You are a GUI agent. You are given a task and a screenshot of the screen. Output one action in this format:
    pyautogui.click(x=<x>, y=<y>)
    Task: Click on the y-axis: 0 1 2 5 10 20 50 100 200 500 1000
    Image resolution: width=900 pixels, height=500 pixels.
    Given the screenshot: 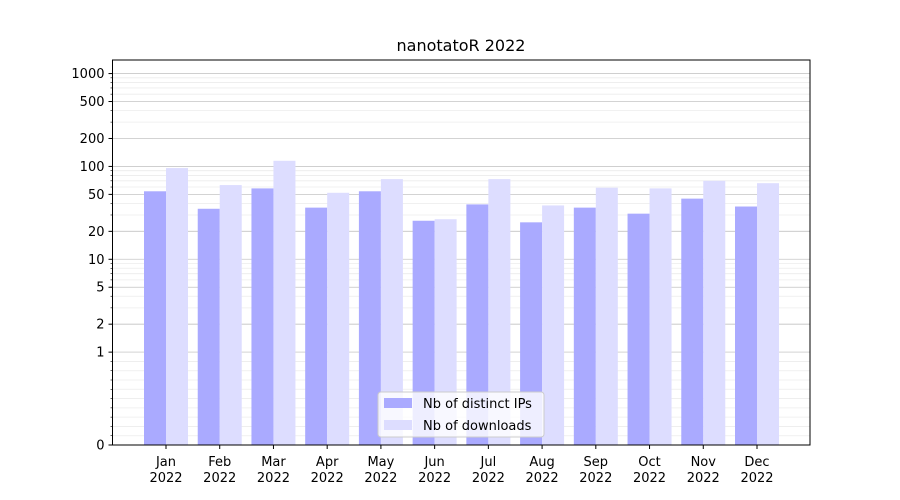 What is the action you would take?
    pyautogui.click(x=92, y=260)
    